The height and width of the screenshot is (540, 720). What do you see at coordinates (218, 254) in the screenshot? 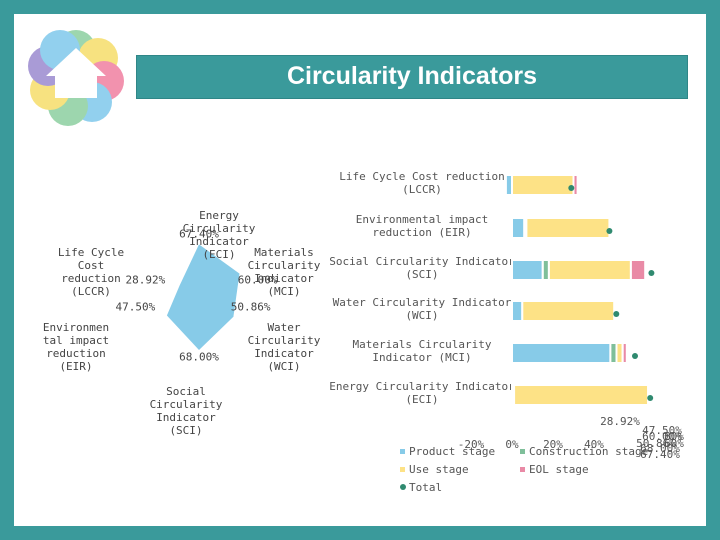
I see `radar-axis-label: (ECI)` at bounding box center [218, 254].